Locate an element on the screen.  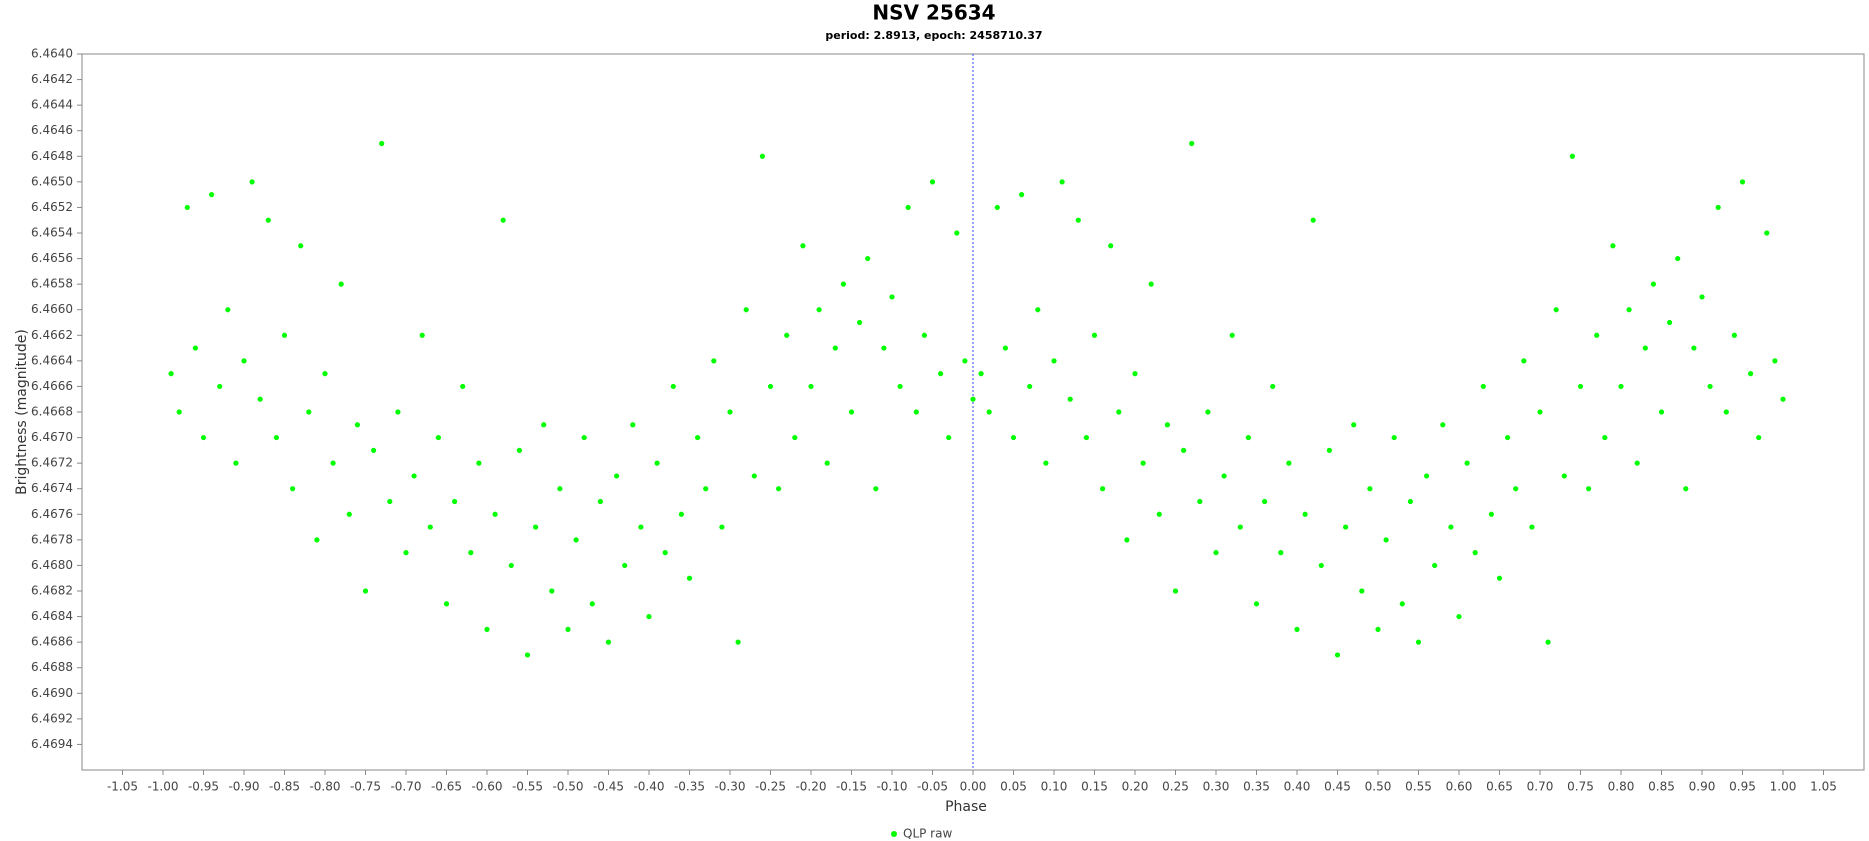
x-tick-label: 0.00 is located at coordinates (973, 787).